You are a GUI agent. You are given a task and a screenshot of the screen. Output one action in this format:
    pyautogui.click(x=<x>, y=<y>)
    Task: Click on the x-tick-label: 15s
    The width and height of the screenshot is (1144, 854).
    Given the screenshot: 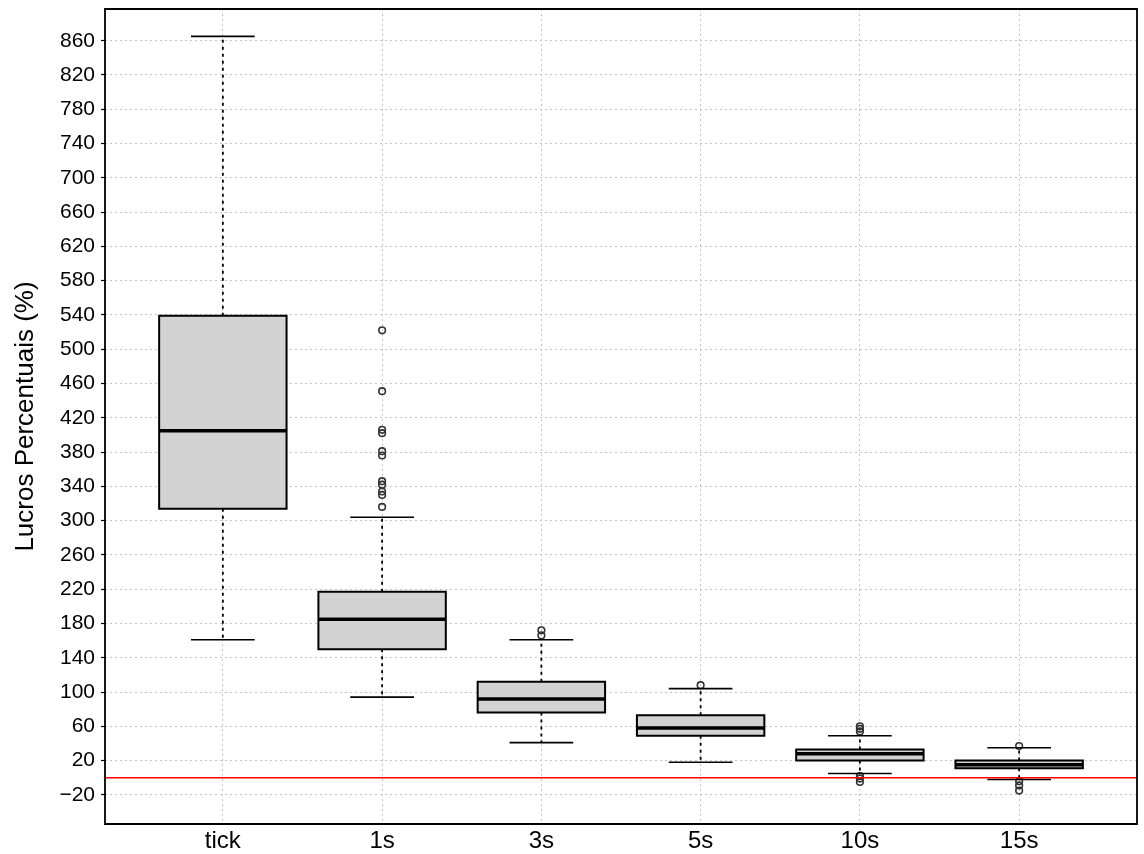 What is the action you would take?
    pyautogui.click(x=1019, y=840)
    